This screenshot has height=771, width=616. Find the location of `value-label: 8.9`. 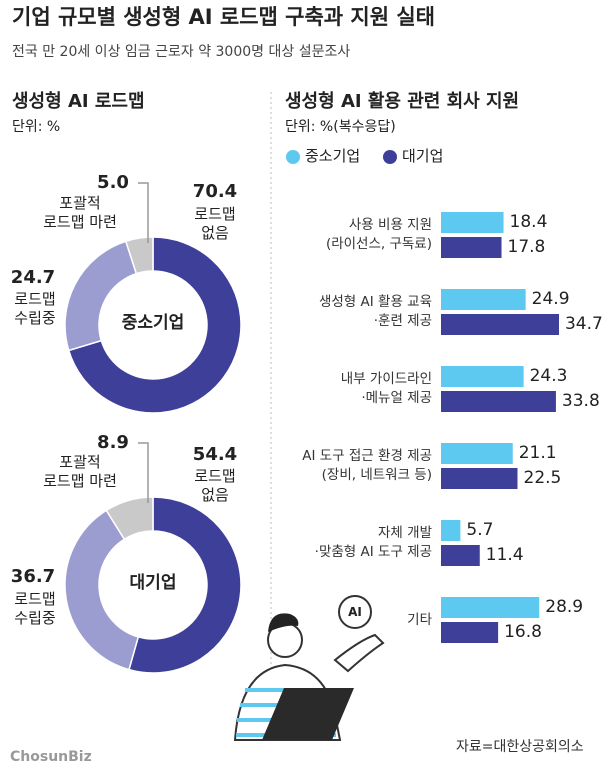

value-label: 8.9 is located at coordinates (113, 442).